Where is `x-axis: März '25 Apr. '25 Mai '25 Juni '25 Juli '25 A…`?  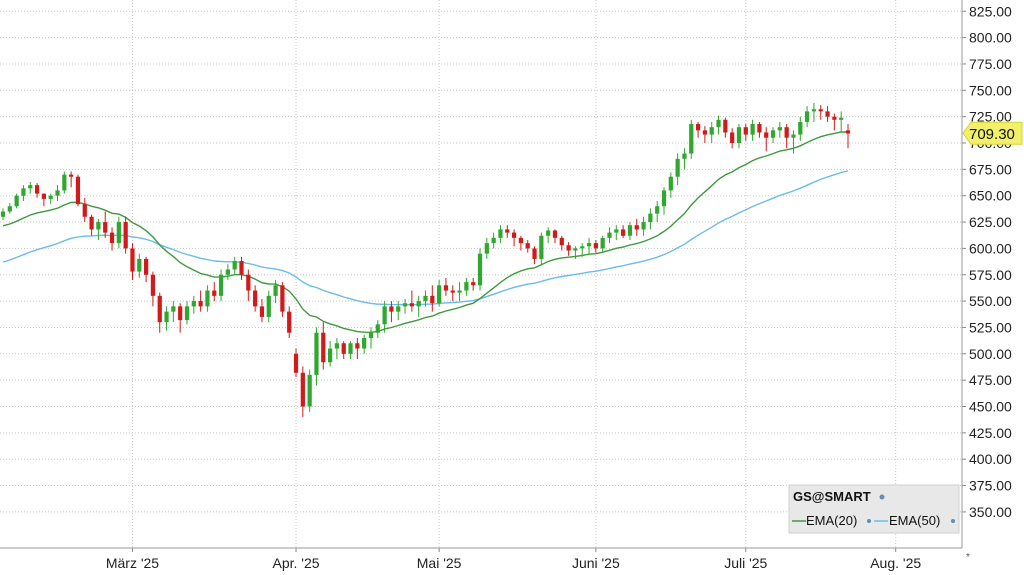 x-axis: März '25 Apr. '25 Mai '25 Juni '25 Juli '25 A… is located at coordinates (513, 559).